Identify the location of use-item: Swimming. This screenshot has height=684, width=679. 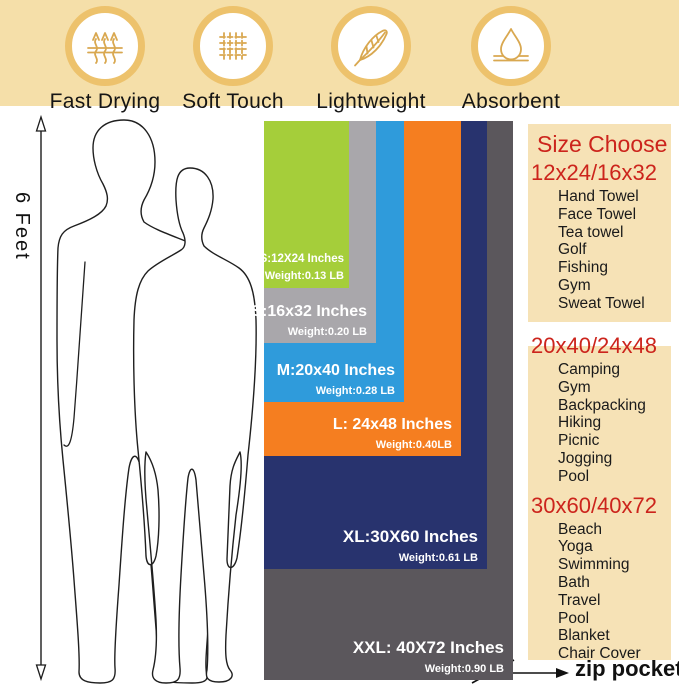
(594, 565).